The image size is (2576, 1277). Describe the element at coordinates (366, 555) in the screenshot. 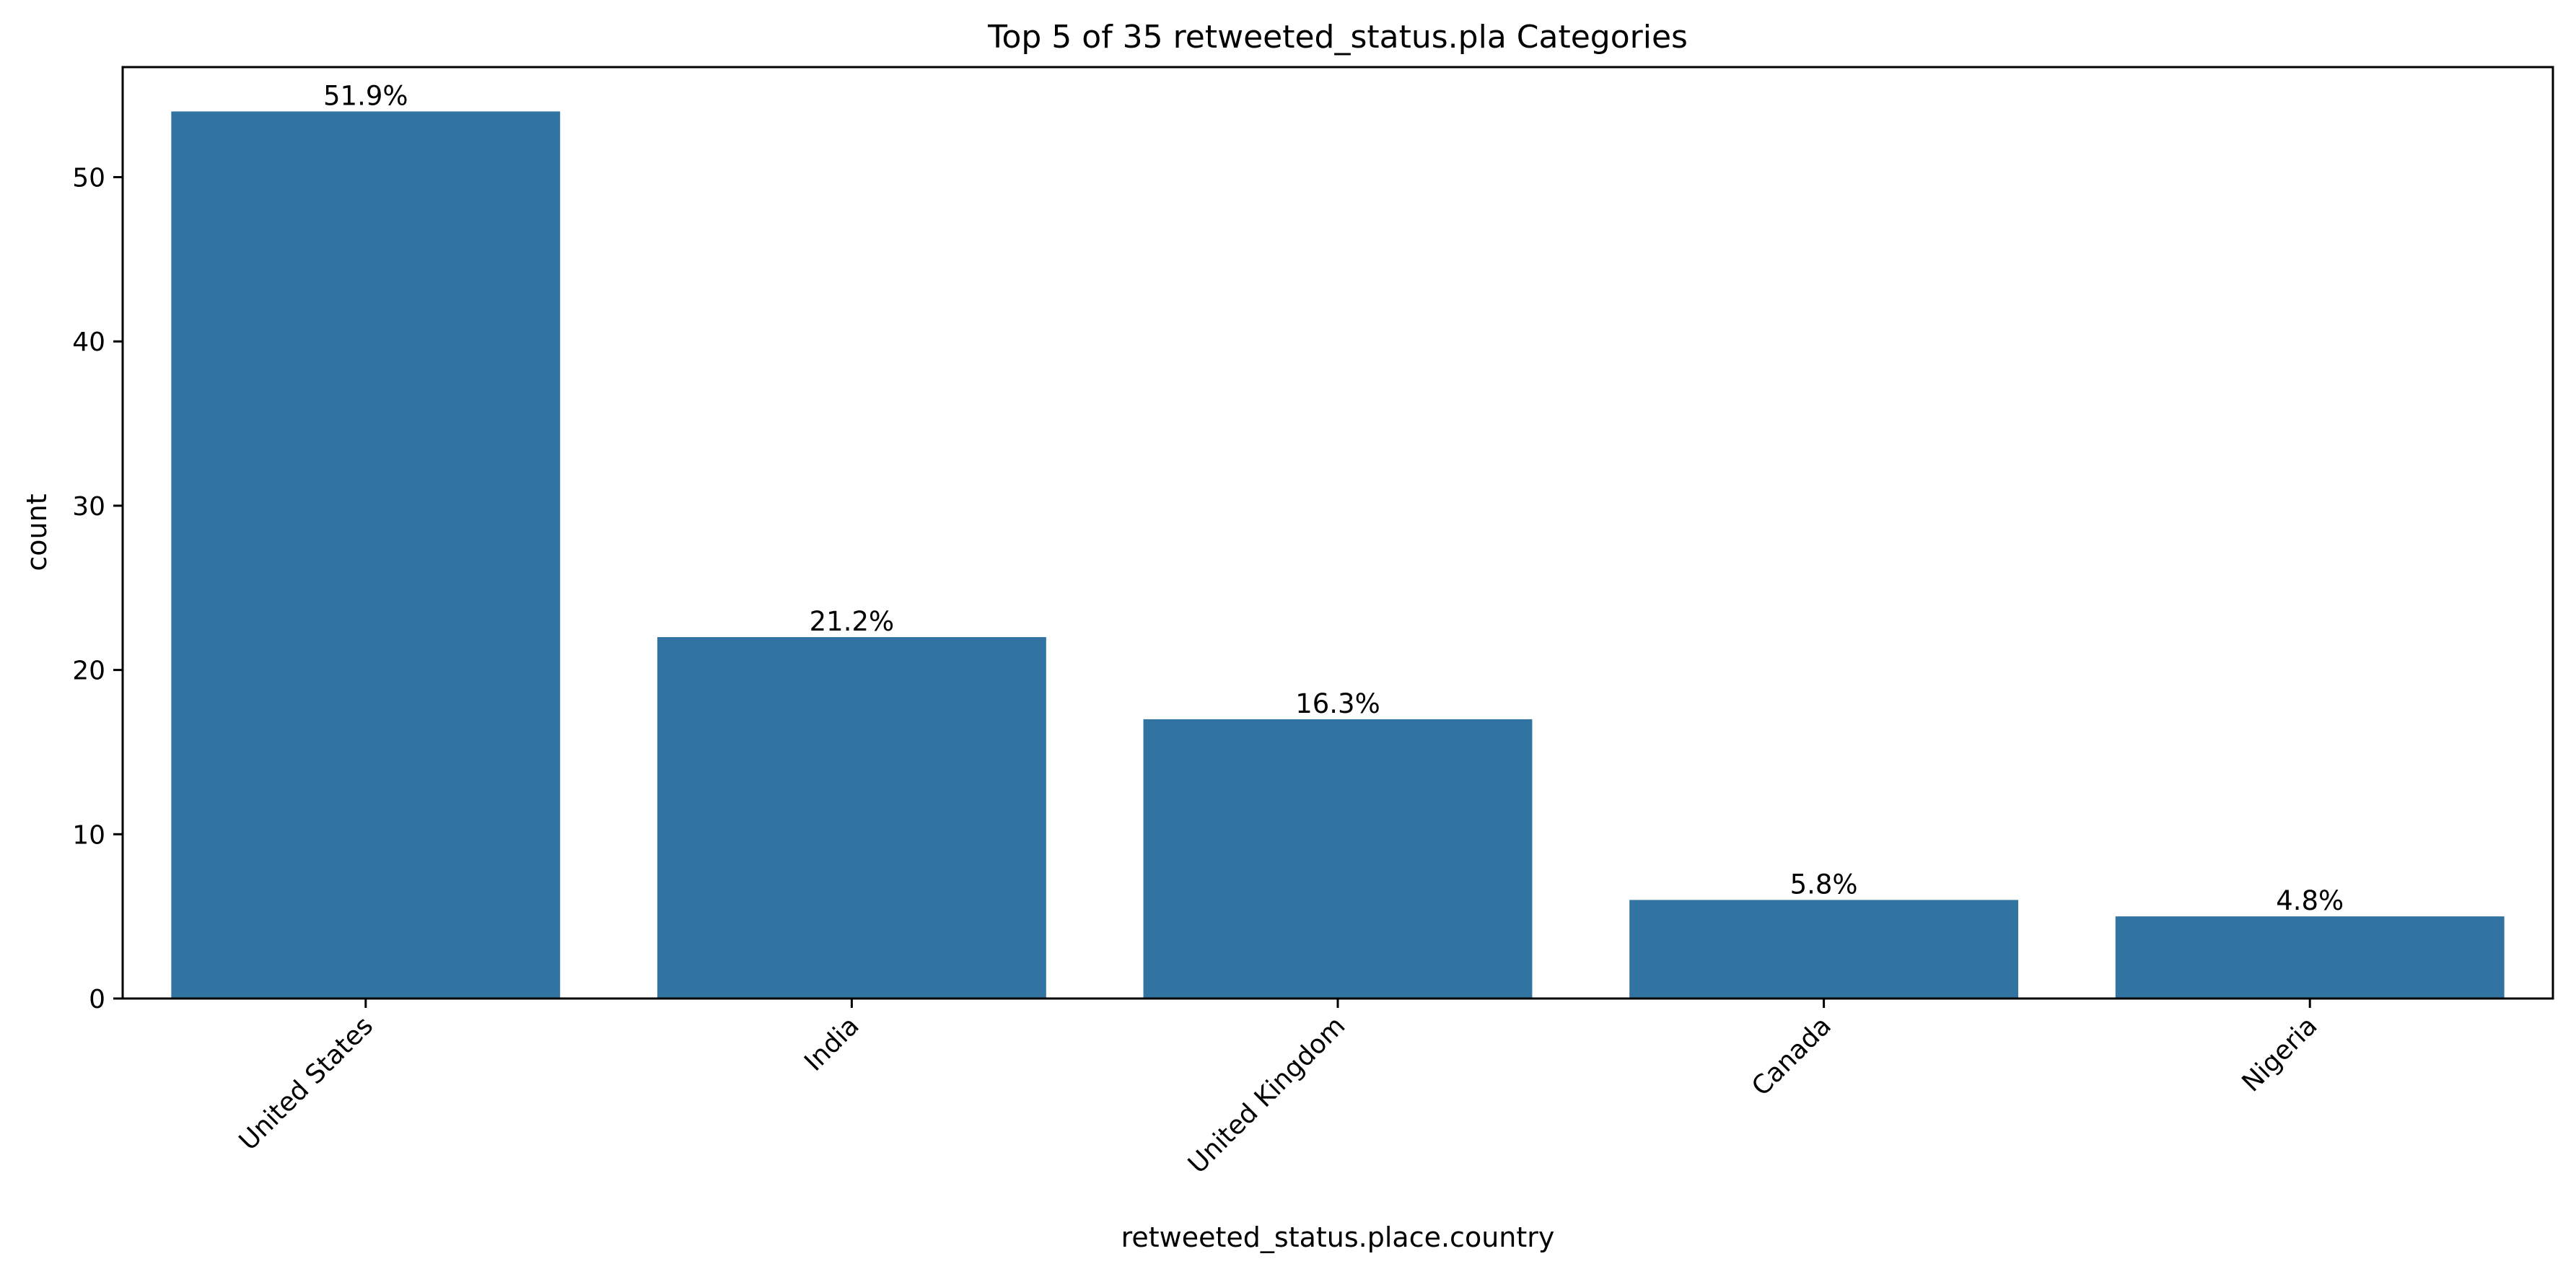

I see `bar-united-states` at that location.